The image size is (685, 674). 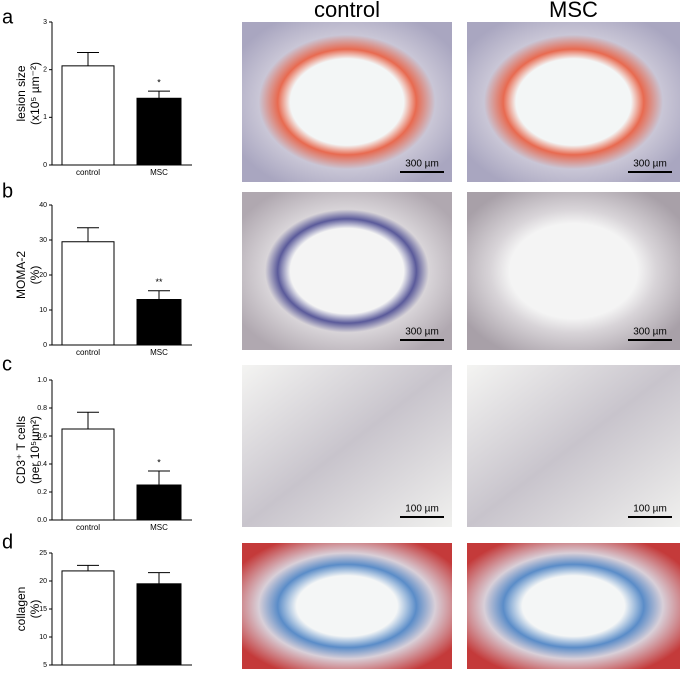 I want to click on y-tick-label: 0.8, so click(x=42, y=408).